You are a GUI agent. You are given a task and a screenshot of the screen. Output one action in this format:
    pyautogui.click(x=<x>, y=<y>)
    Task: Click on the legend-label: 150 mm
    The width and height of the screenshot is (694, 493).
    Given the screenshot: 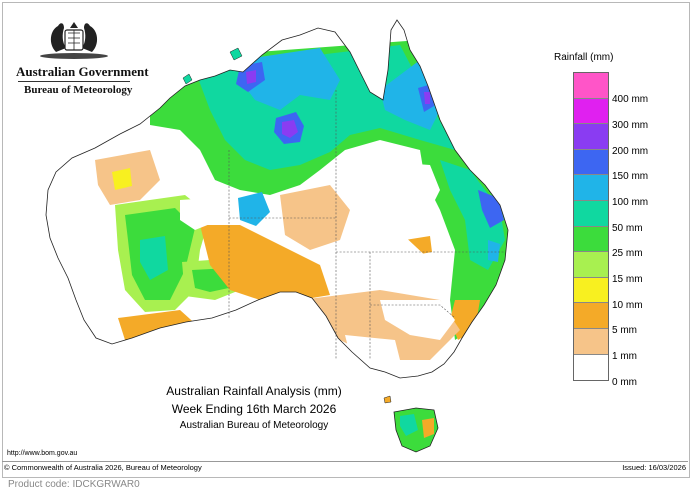 What is the action you would take?
    pyautogui.click(x=630, y=176)
    